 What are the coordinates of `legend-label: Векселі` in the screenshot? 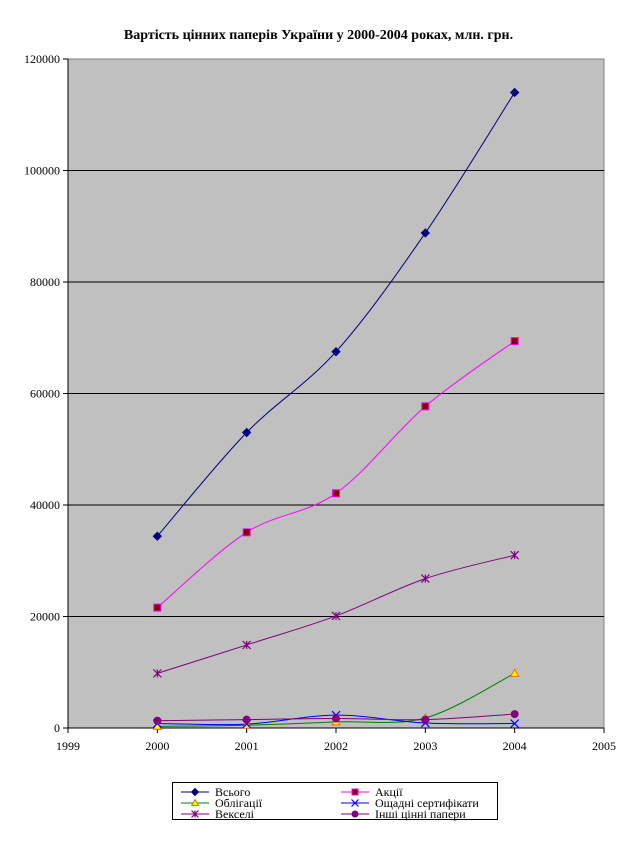 It's located at (234, 814).